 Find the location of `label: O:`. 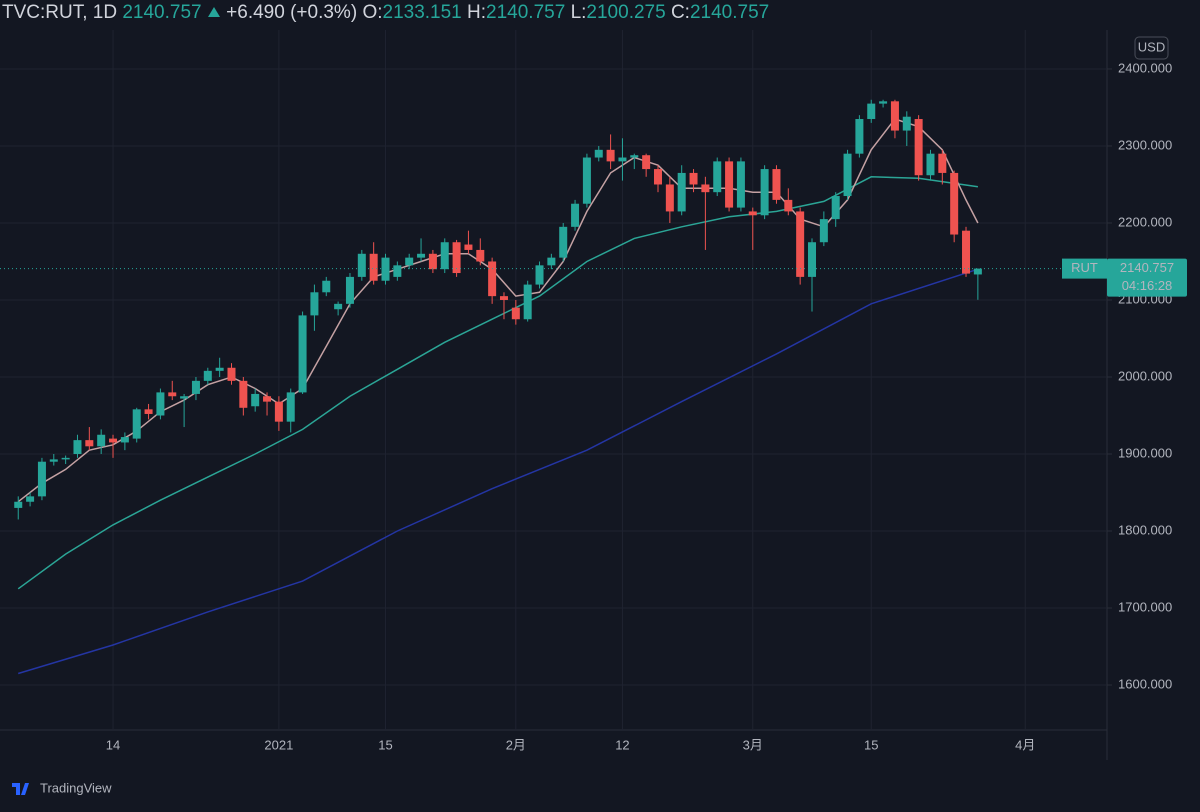

label: O: is located at coordinates (372, 12).